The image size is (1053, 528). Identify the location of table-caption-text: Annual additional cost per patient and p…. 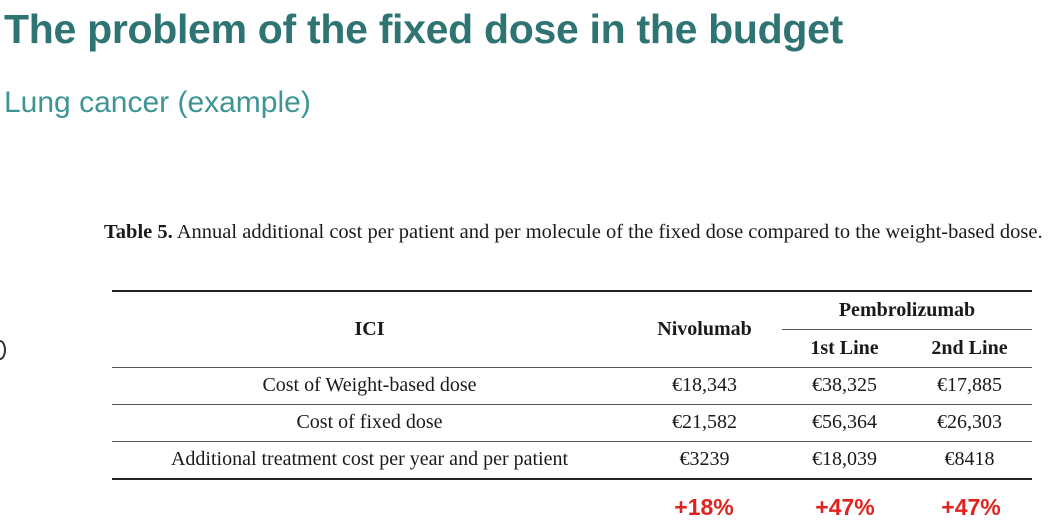
(609, 232).